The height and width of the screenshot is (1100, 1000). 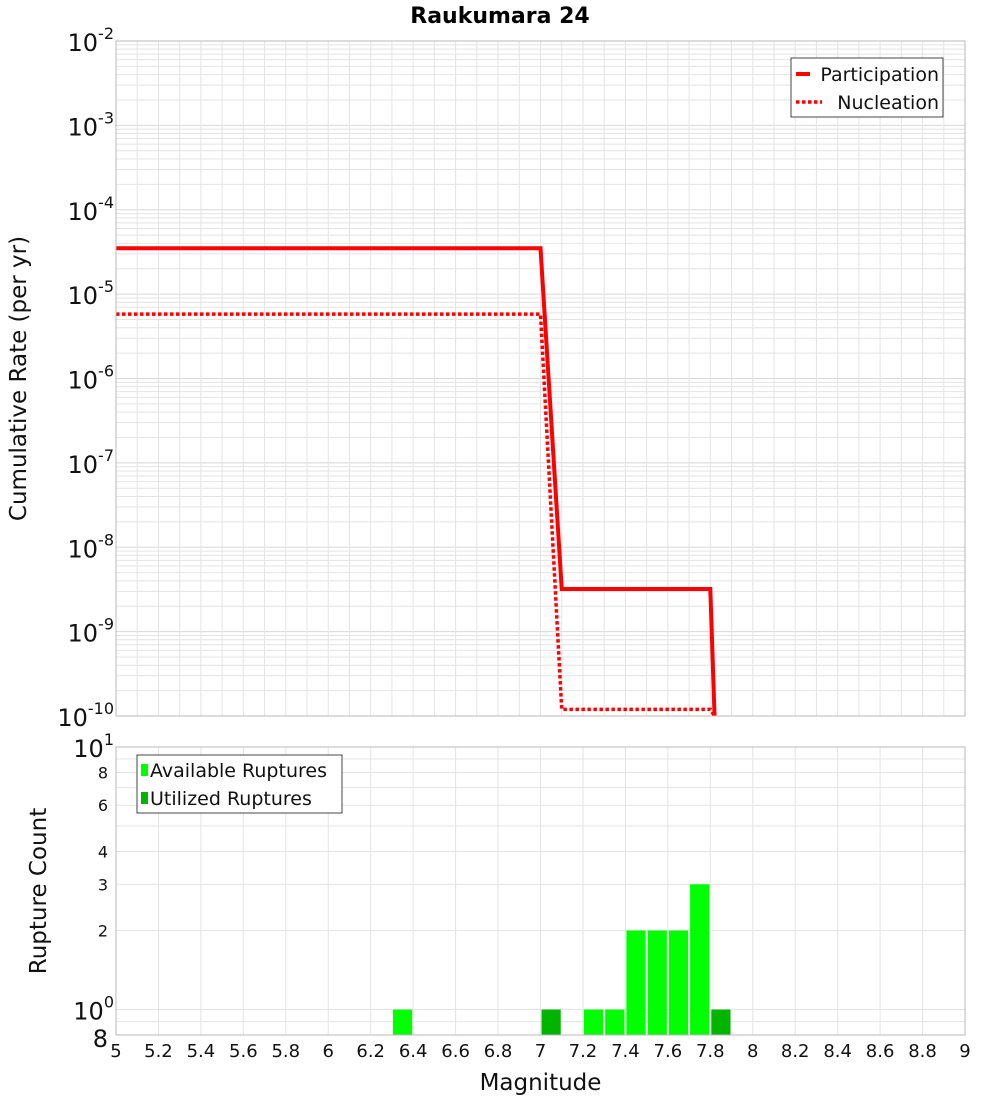 What do you see at coordinates (91, 293) in the screenshot?
I see `y-tick-label: 10⁻⁵` at bounding box center [91, 293].